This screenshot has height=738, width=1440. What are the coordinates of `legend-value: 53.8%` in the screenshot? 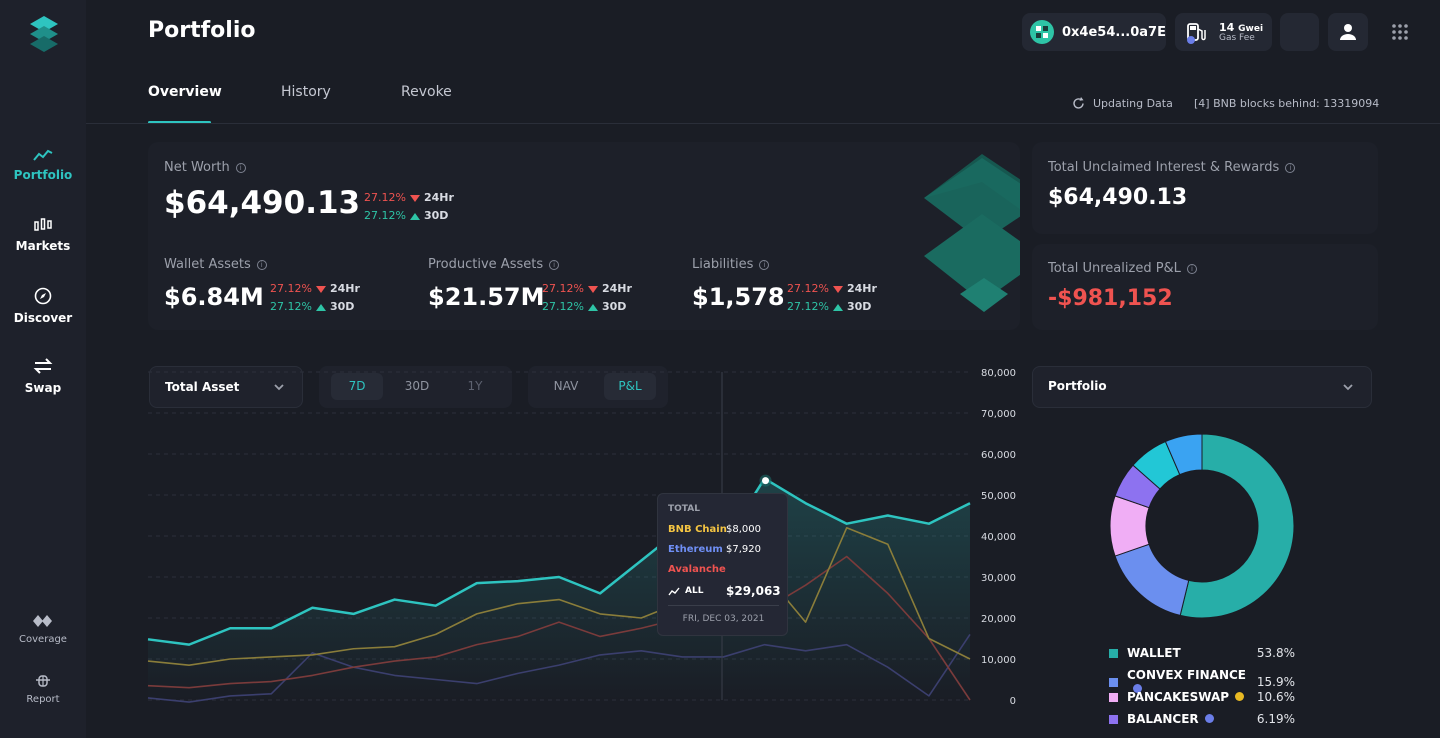 It's located at (1275, 653).